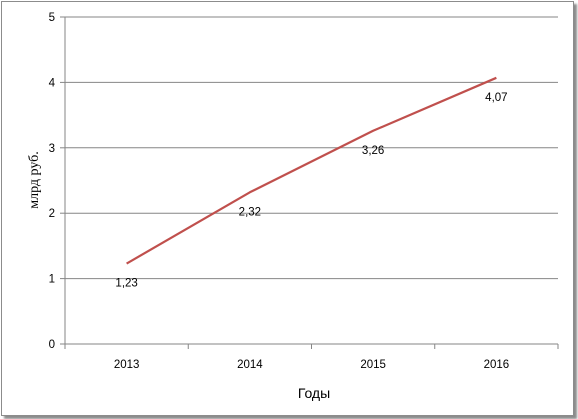 Image resolution: width=578 pixels, height=419 pixels. I want to click on data-label: 1,23, so click(126, 284).